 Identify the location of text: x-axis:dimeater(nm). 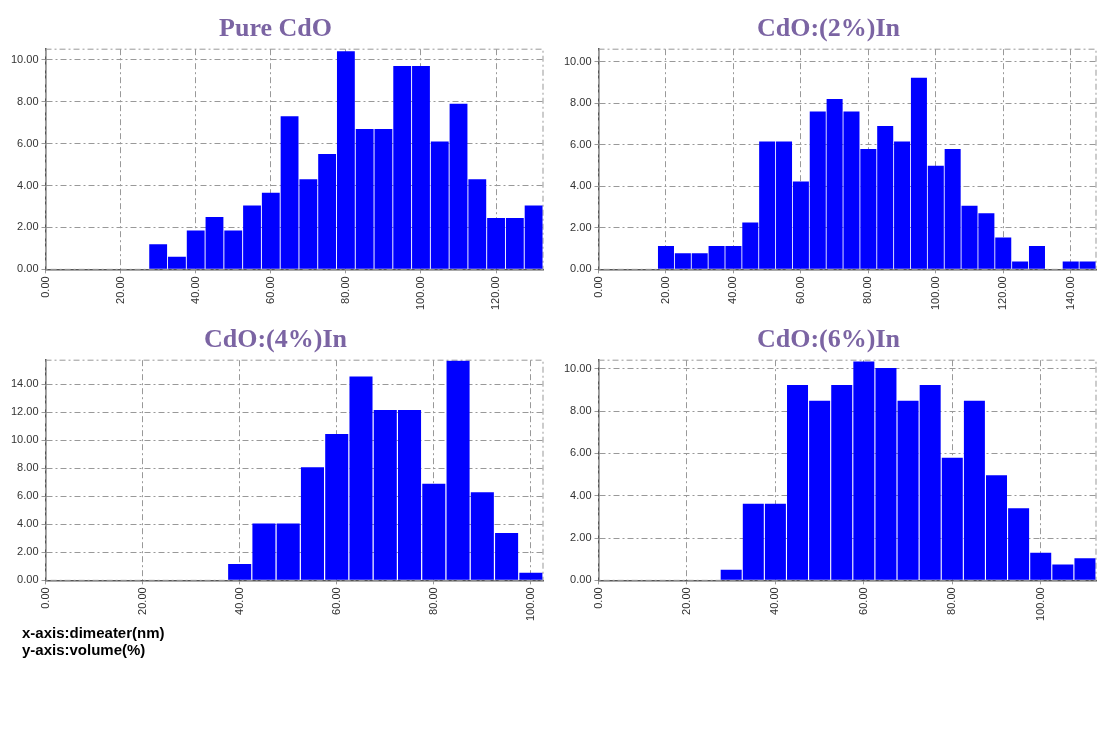
(93, 632).